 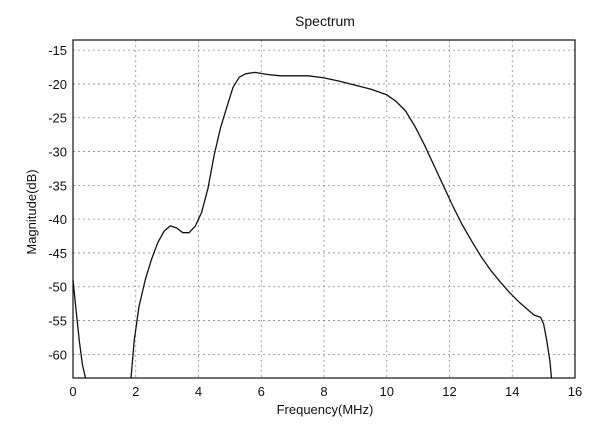 I want to click on x-tick-label: 4, so click(x=198, y=391).